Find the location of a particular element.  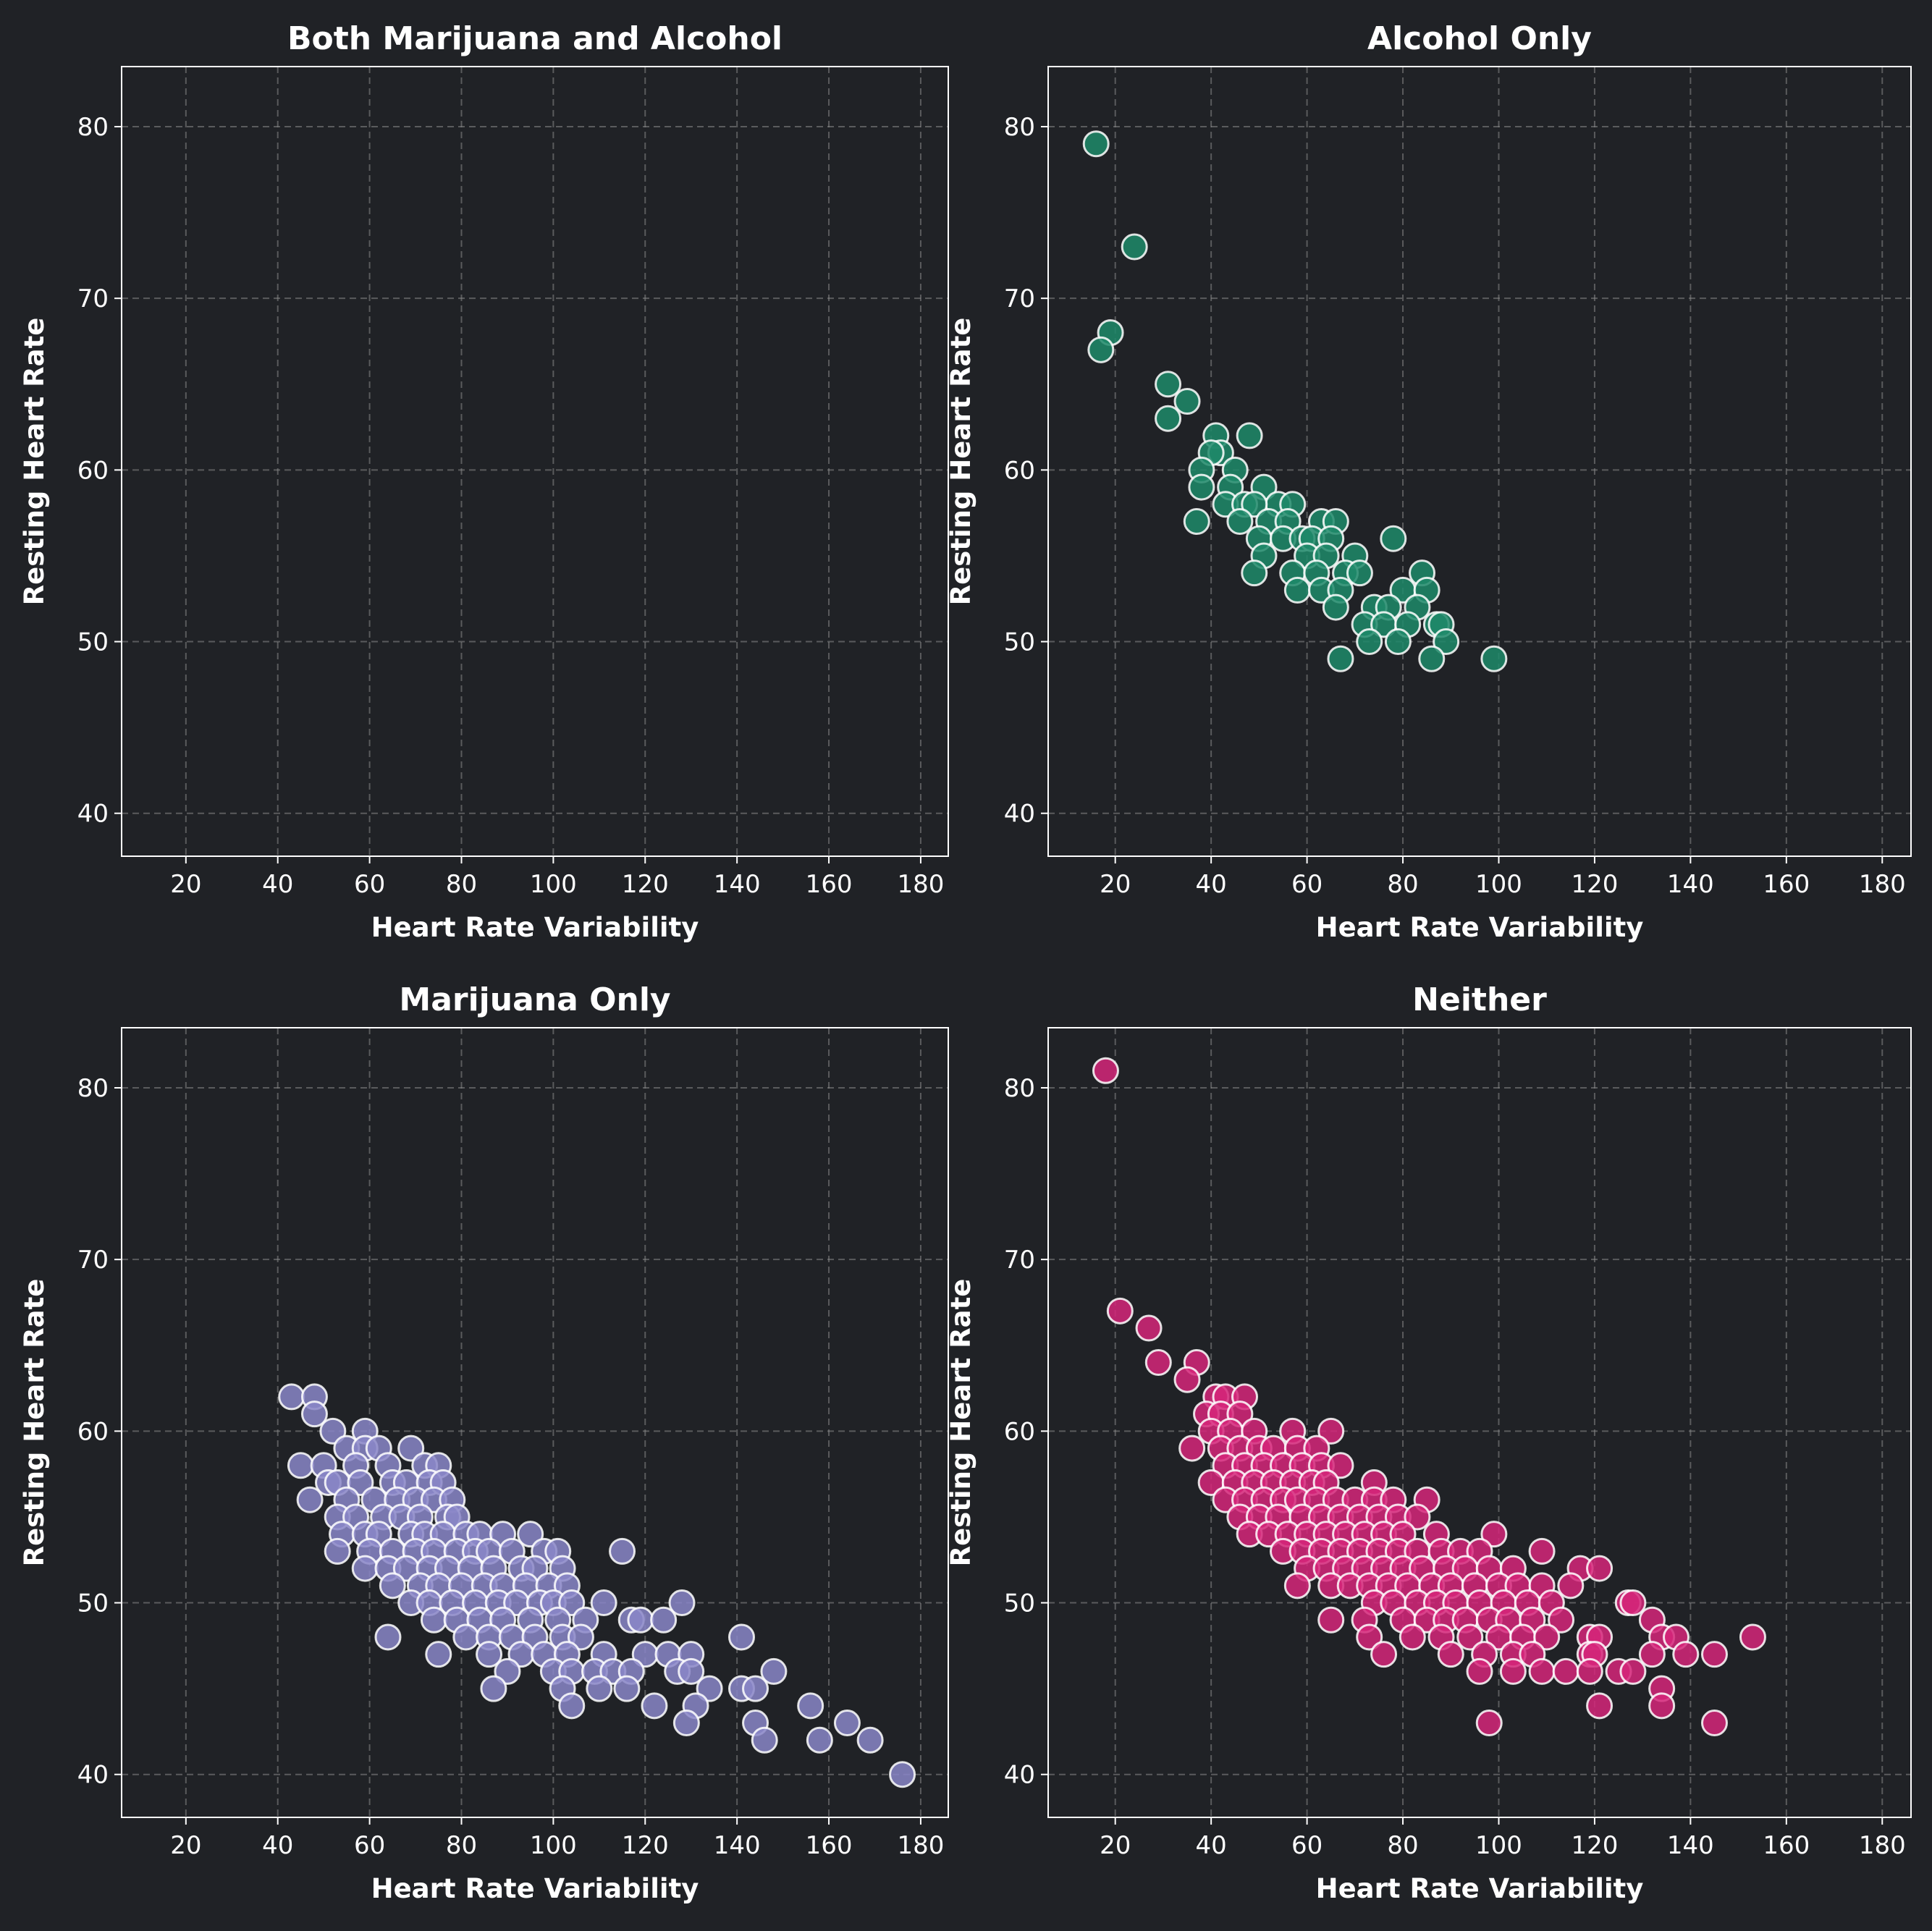

series-points is located at coordinates (1429, 1397).